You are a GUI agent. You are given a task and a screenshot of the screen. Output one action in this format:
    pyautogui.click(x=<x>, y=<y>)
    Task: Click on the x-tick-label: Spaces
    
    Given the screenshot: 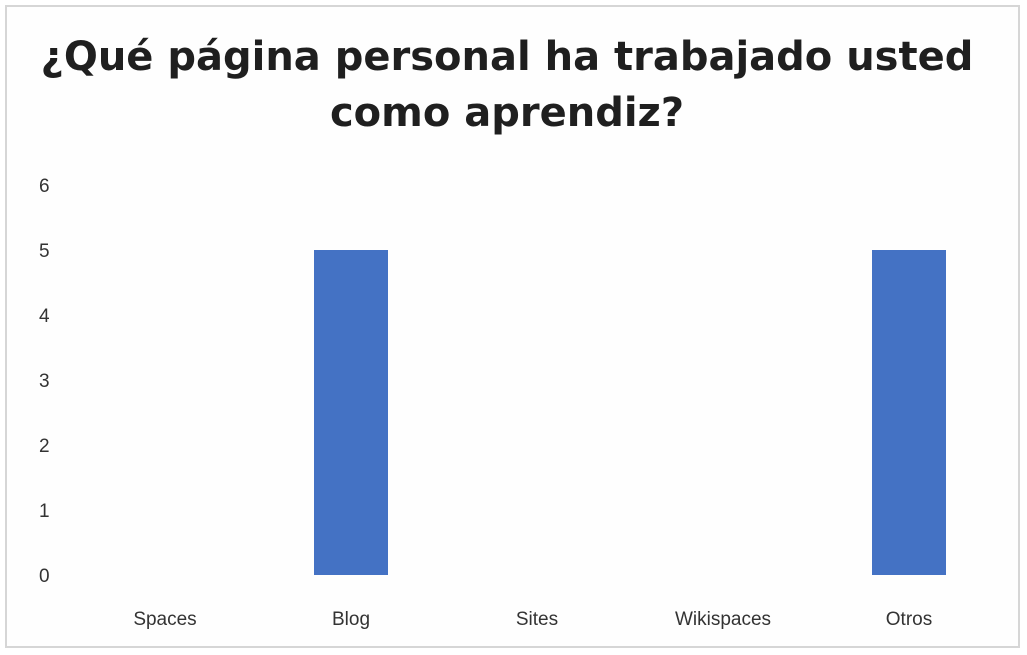 What is the action you would take?
    pyautogui.click(x=164, y=619)
    